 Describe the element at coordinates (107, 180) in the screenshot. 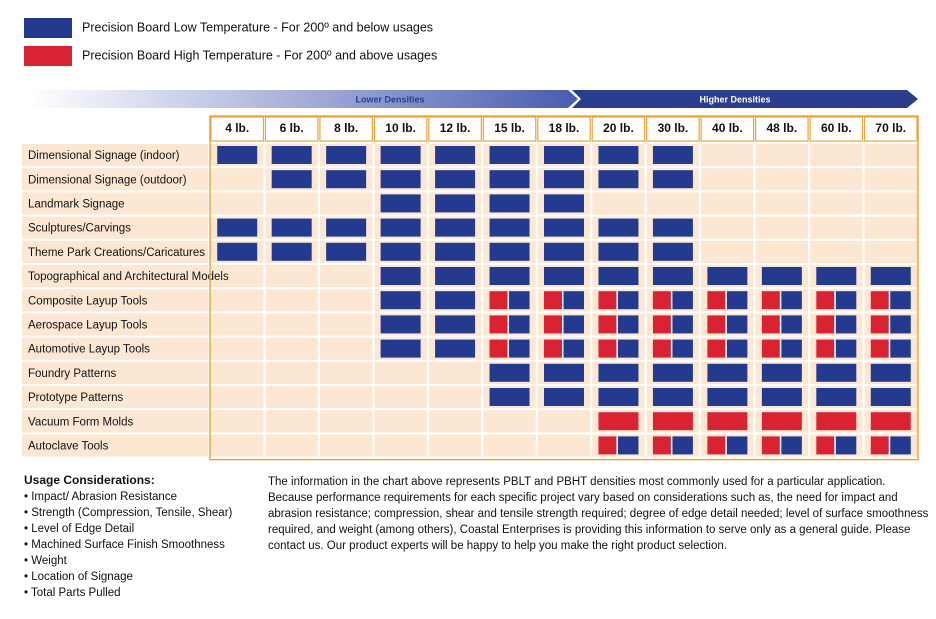

I see `row-label: Dimensional Signage (outdoor)` at that location.